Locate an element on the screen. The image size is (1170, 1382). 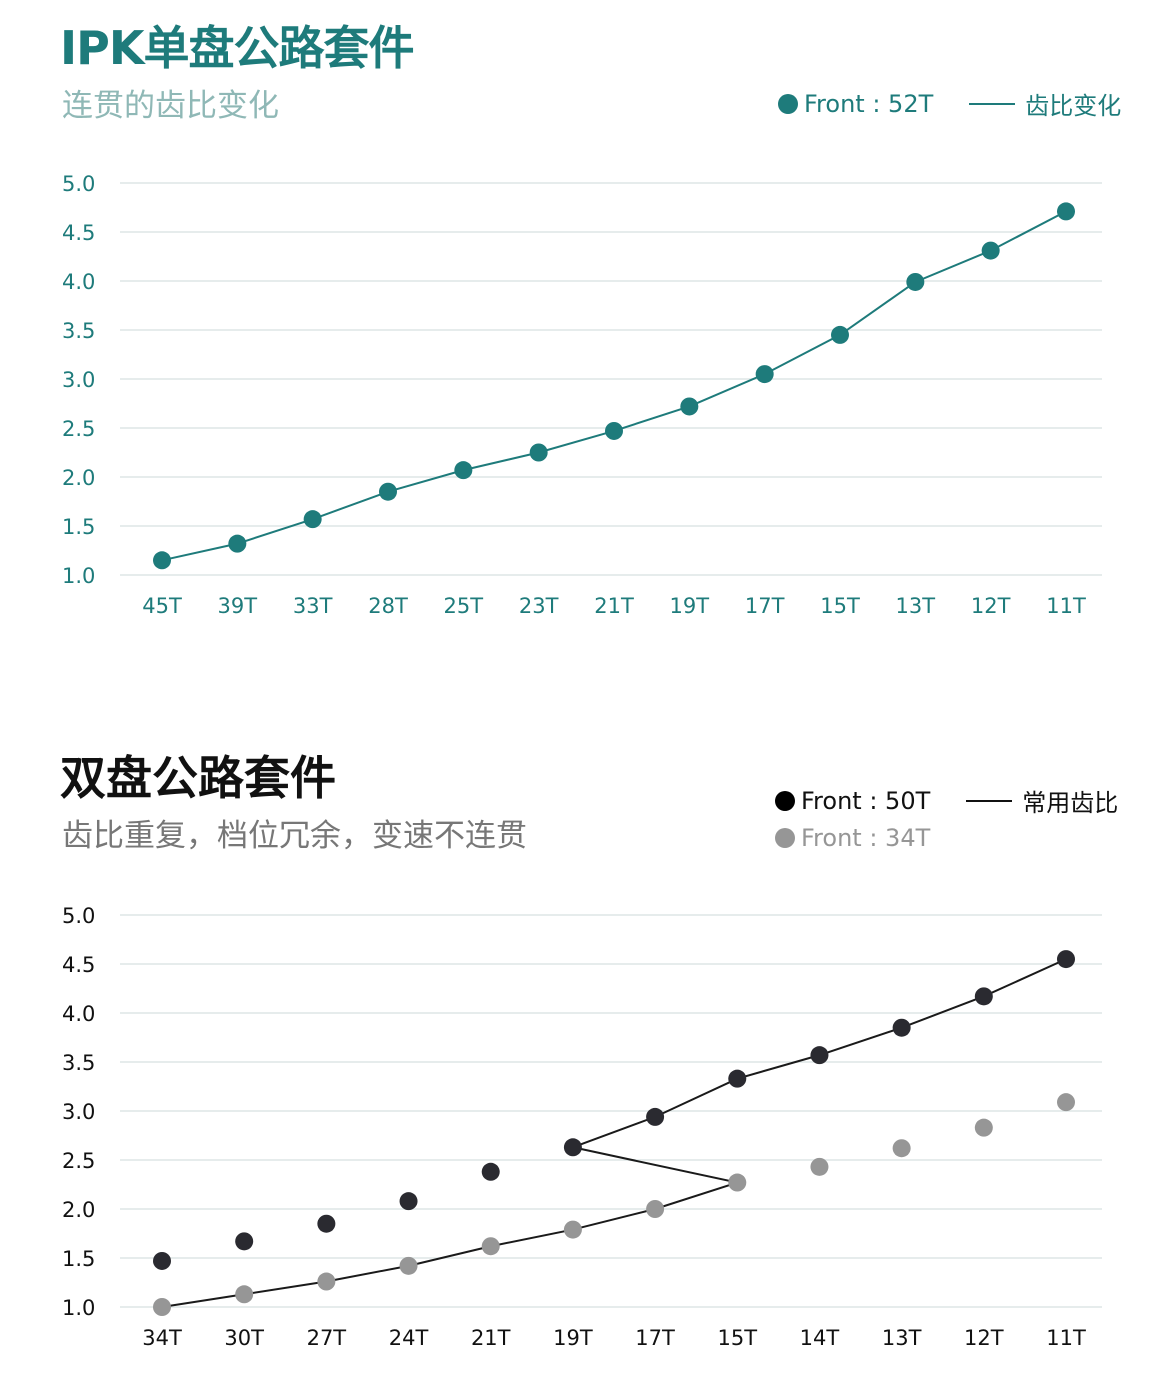
legend-gray-label: Front : 34T is located at coordinates (866, 838).